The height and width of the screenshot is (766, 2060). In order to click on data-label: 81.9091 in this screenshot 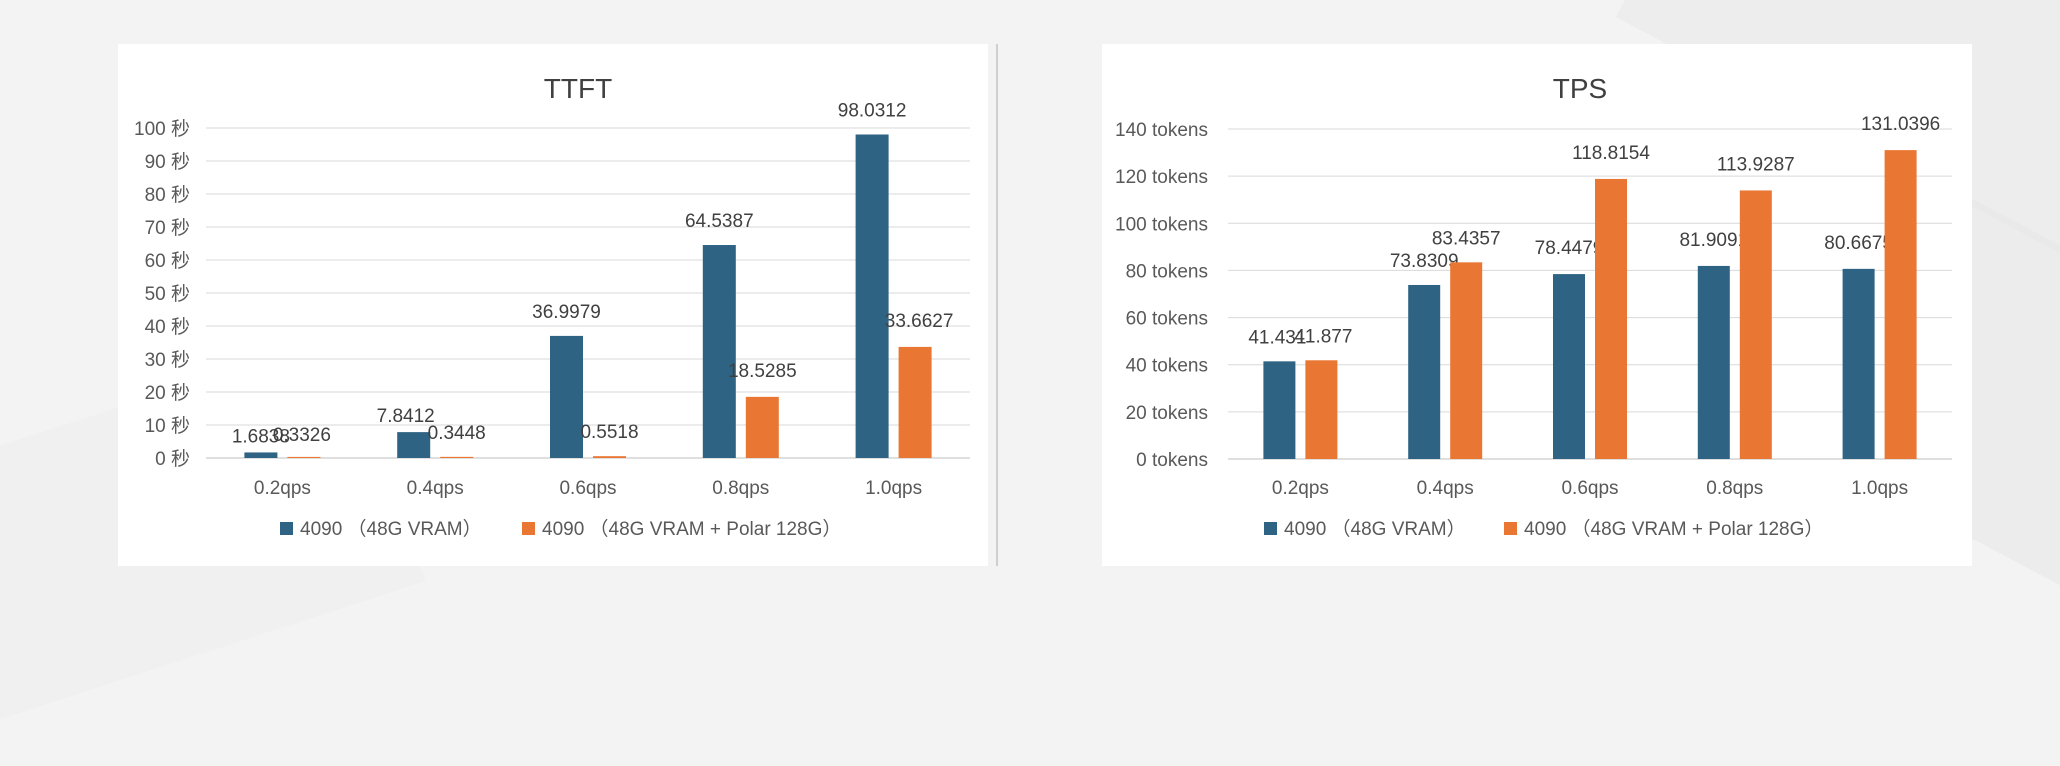, I will do `click(1713, 240)`.